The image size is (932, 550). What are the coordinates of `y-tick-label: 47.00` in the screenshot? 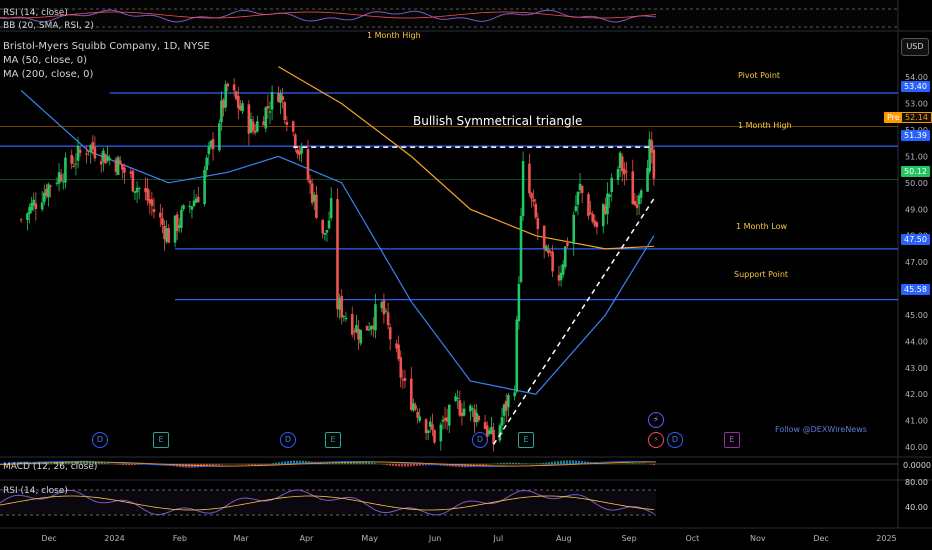 It's located at (916, 262).